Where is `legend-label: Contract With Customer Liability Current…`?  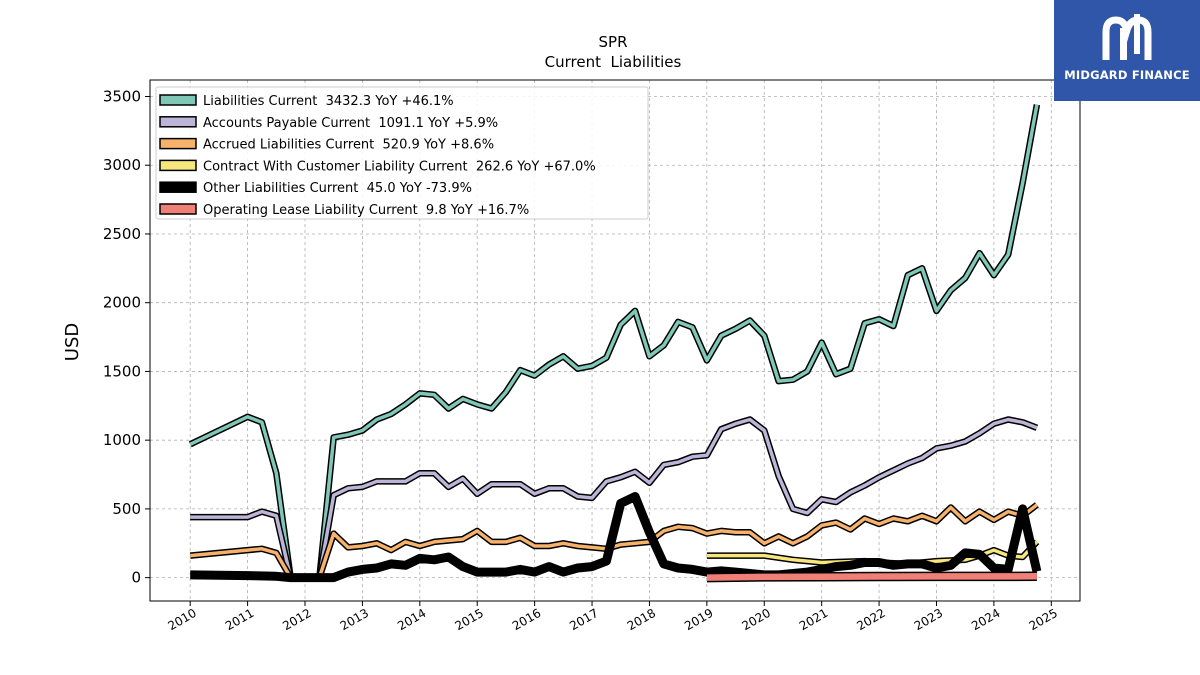 legend-label: Contract With Customer Liability Current… is located at coordinates (399, 166).